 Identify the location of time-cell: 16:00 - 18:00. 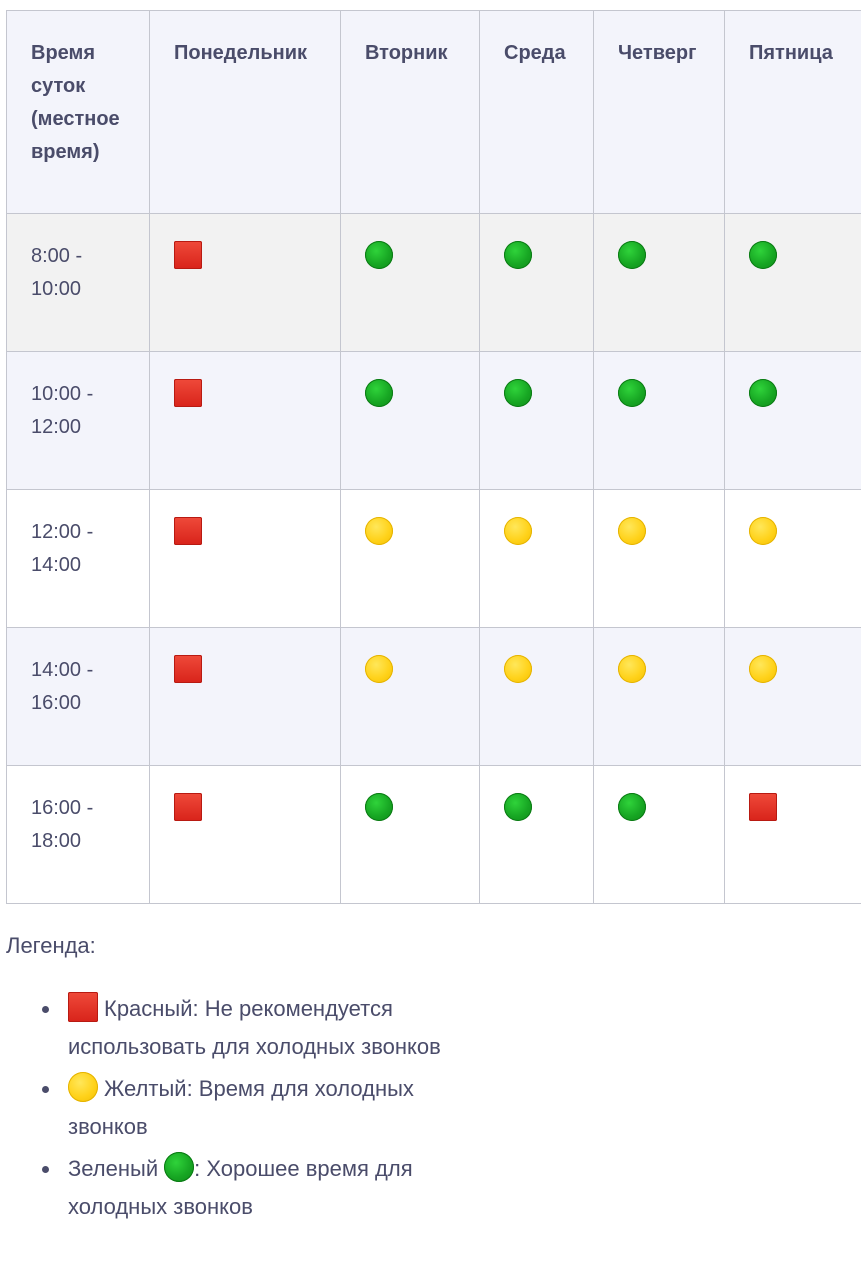
(78, 834).